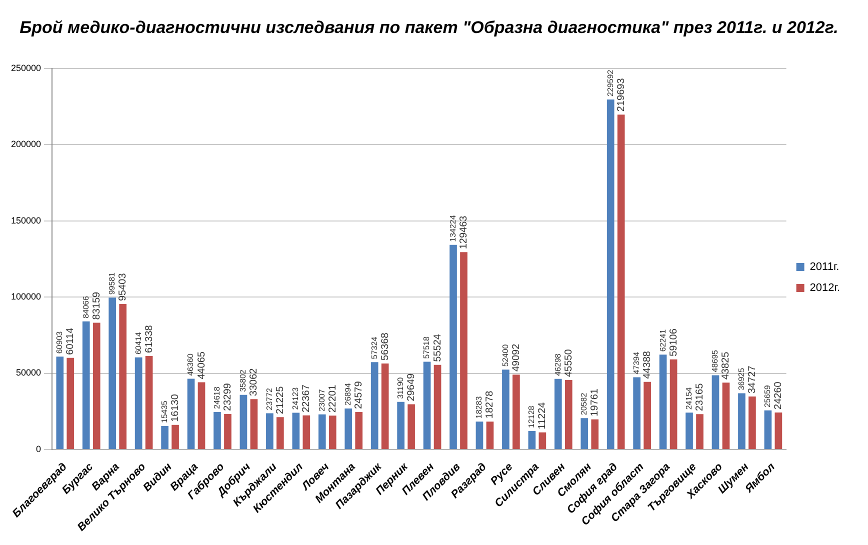  I want to click on data-label: 56368, so click(385, 346).